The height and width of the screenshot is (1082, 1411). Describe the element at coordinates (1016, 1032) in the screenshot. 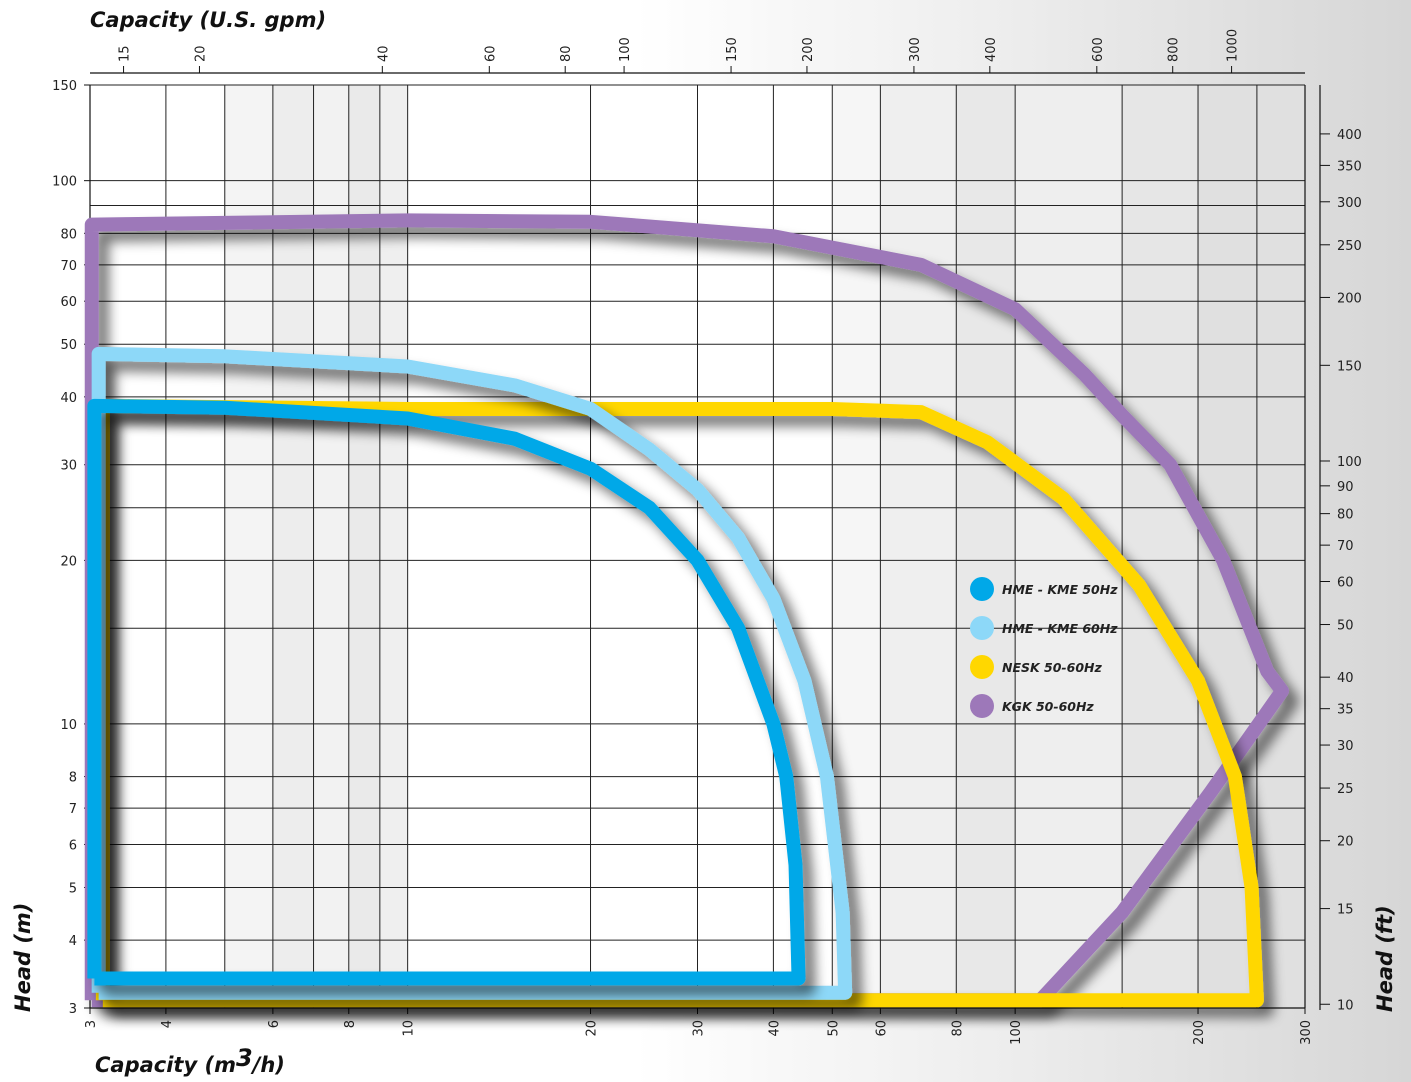

I see `x-bottom-tick-label-100: 100` at that location.